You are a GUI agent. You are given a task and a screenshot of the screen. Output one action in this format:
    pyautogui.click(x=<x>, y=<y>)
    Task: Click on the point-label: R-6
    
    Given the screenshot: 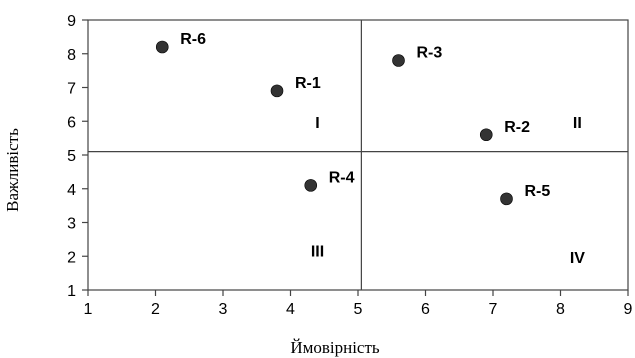 What is the action you would take?
    pyautogui.click(x=193, y=39)
    